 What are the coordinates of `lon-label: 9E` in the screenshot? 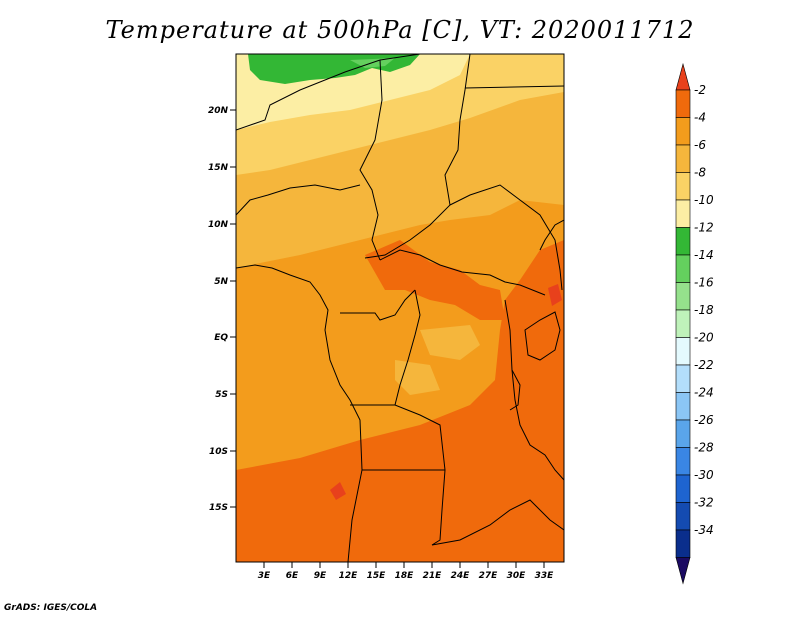 It's located at (320, 576).